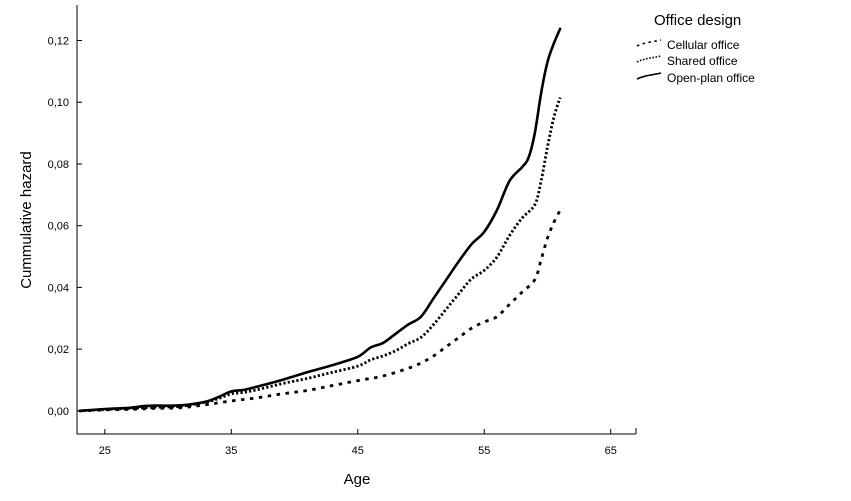  I want to click on y-tick-label: 0,06, so click(58, 227).